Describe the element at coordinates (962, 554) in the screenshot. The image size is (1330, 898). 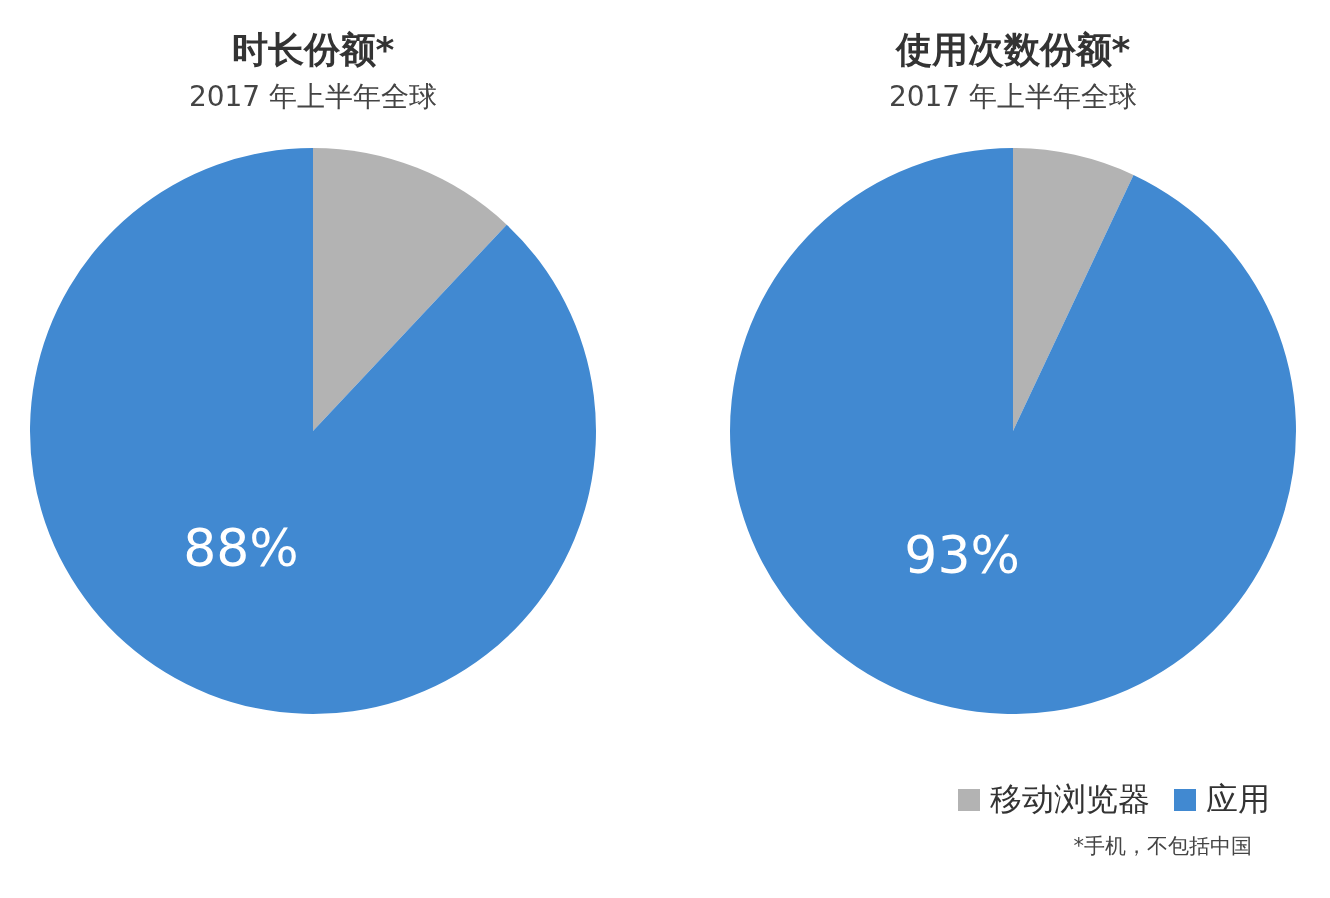
I see `data-label: 93%` at that location.